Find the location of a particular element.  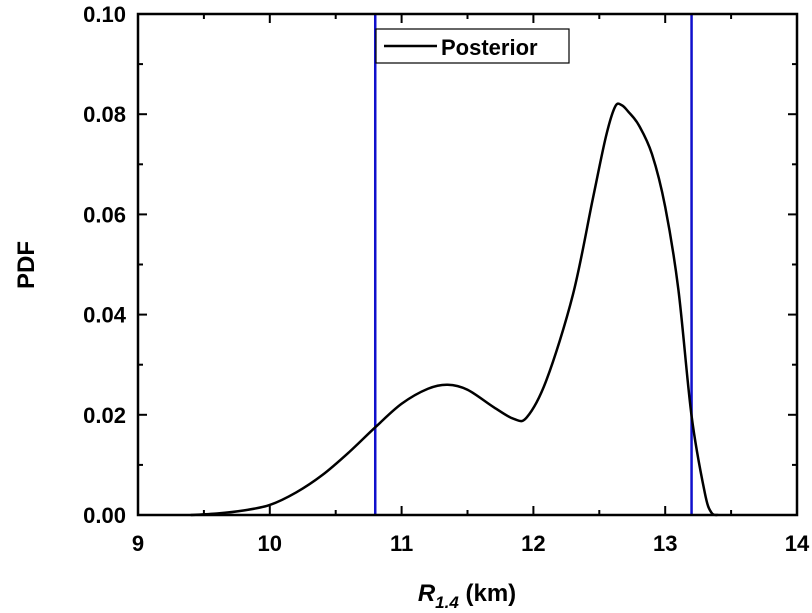

y-tick-label: 0.04 is located at coordinates (105, 315).